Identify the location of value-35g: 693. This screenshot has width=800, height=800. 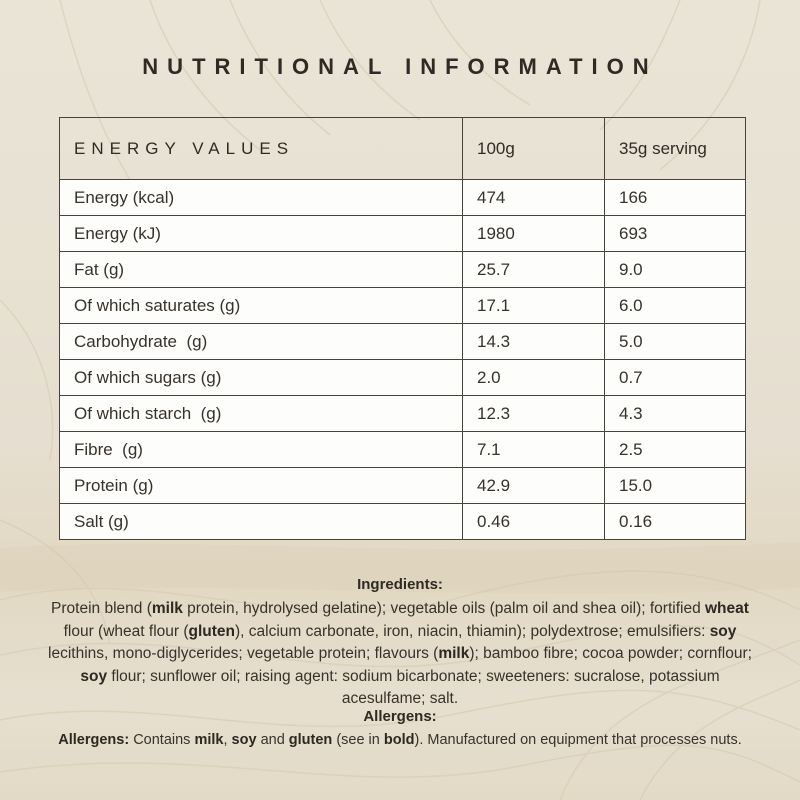
(675, 233).